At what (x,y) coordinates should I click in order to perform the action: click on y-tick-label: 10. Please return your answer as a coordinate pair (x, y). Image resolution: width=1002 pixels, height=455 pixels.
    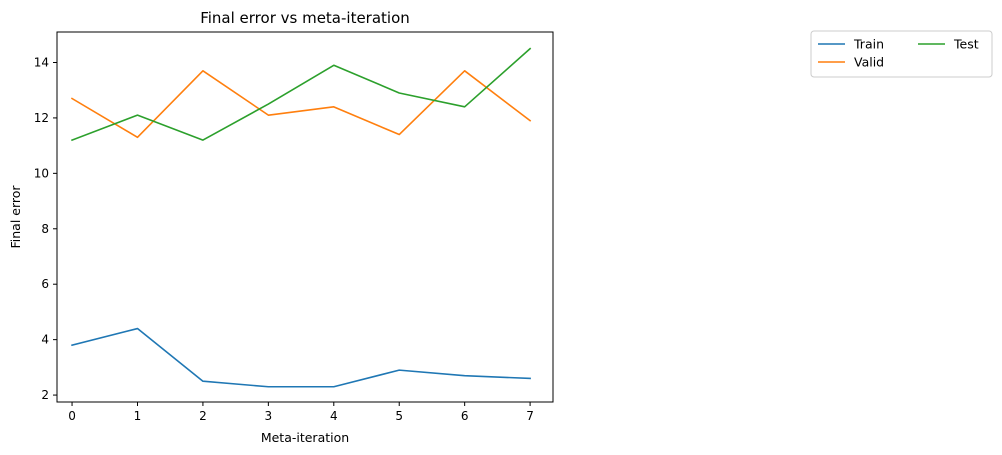
    Looking at the image, I should click on (41, 173).